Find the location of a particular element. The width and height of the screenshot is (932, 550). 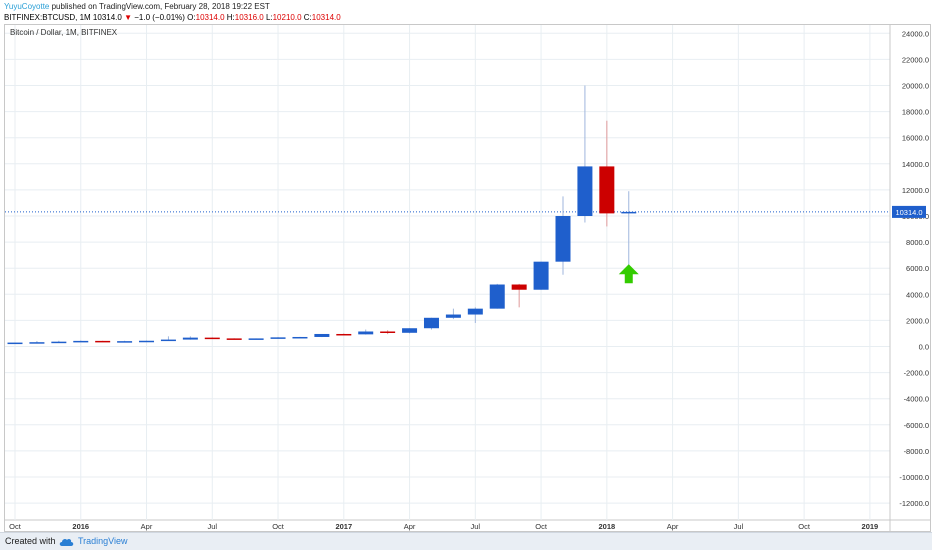

author-name: YuyuCoyotte is located at coordinates (27, 6).